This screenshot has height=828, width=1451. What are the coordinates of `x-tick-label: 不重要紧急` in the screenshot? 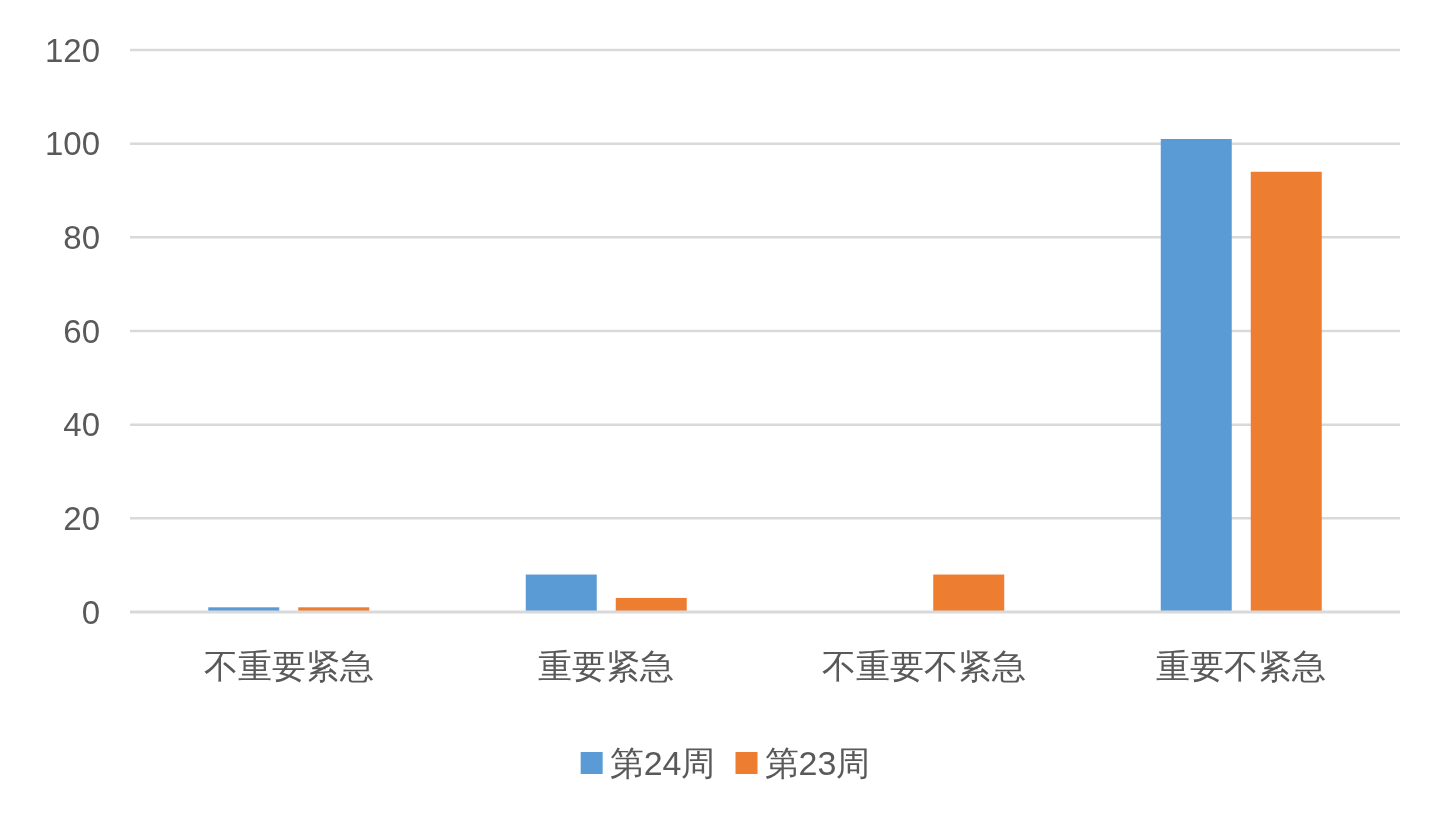 It's located at (288, 666).